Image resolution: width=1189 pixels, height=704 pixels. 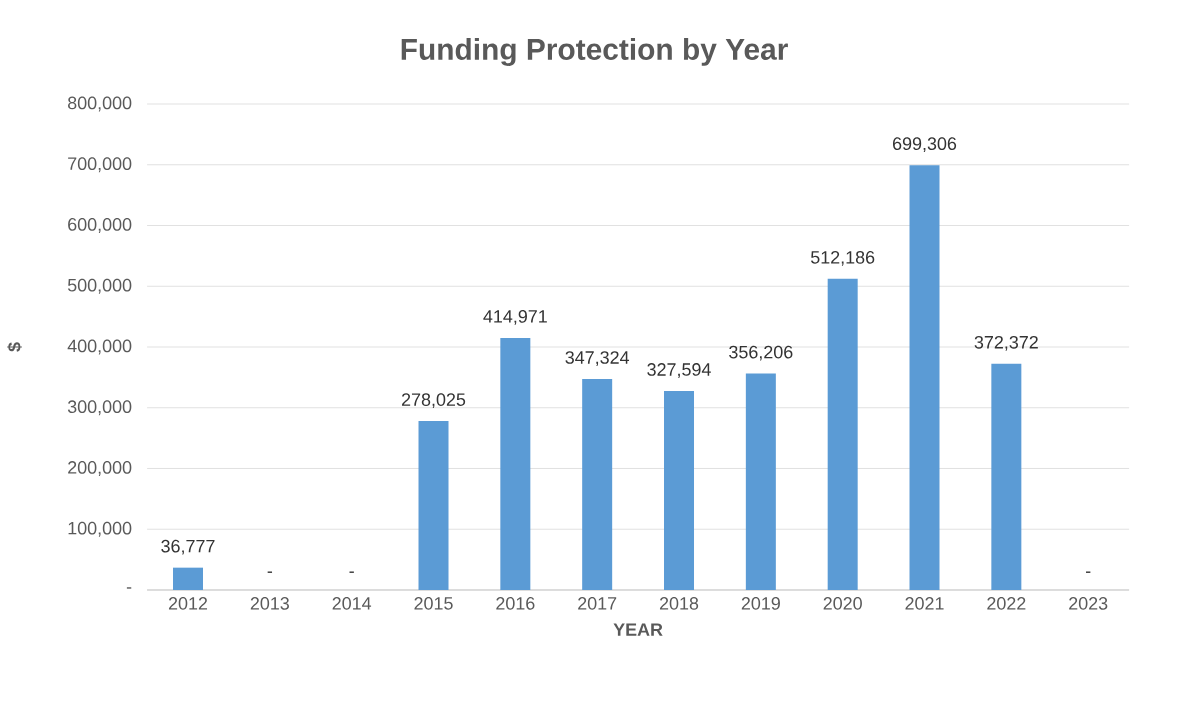 I want to click on x-tick-label: 2013, so click(x=269, y=603).